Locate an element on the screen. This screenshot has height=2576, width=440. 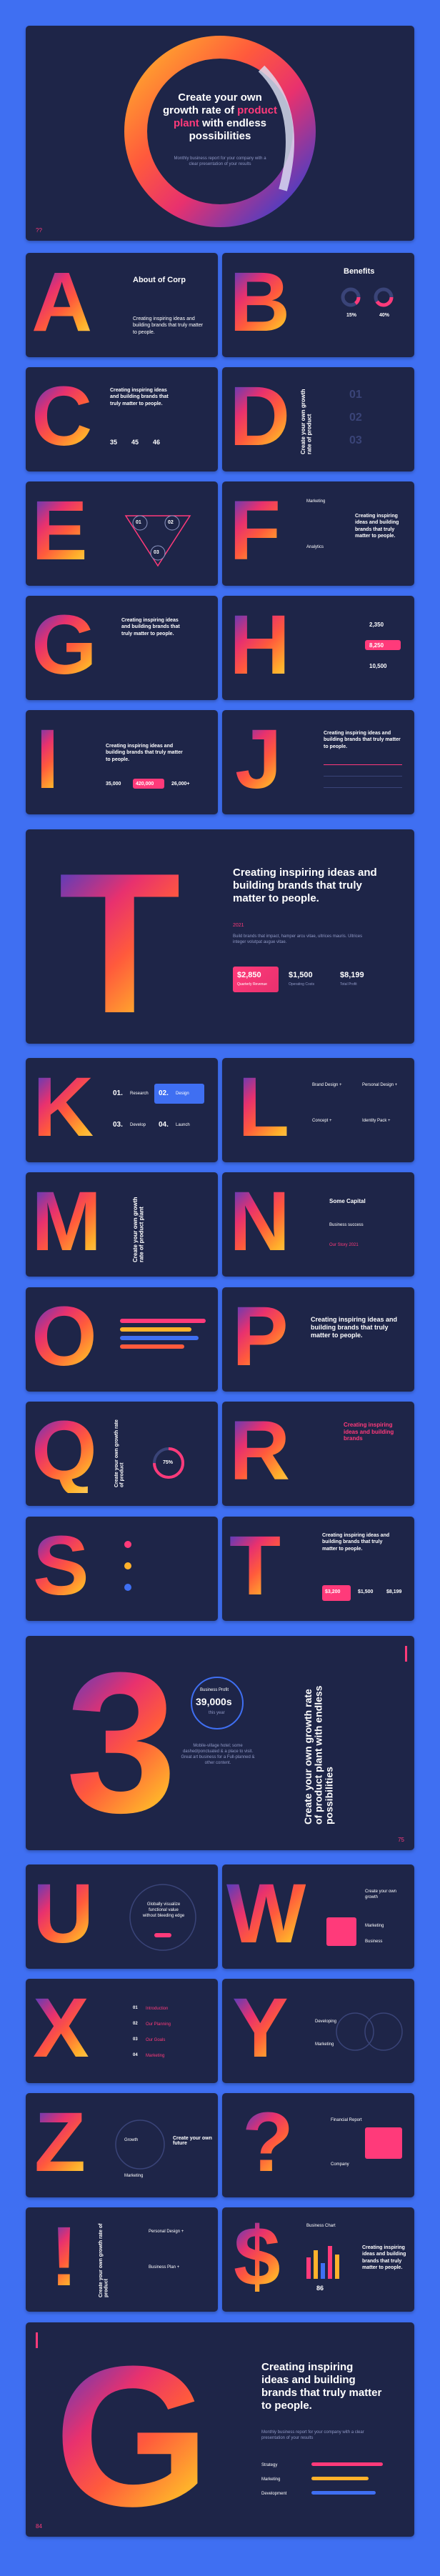
k-num-4: 04. is located at coordinates (164, 1125).